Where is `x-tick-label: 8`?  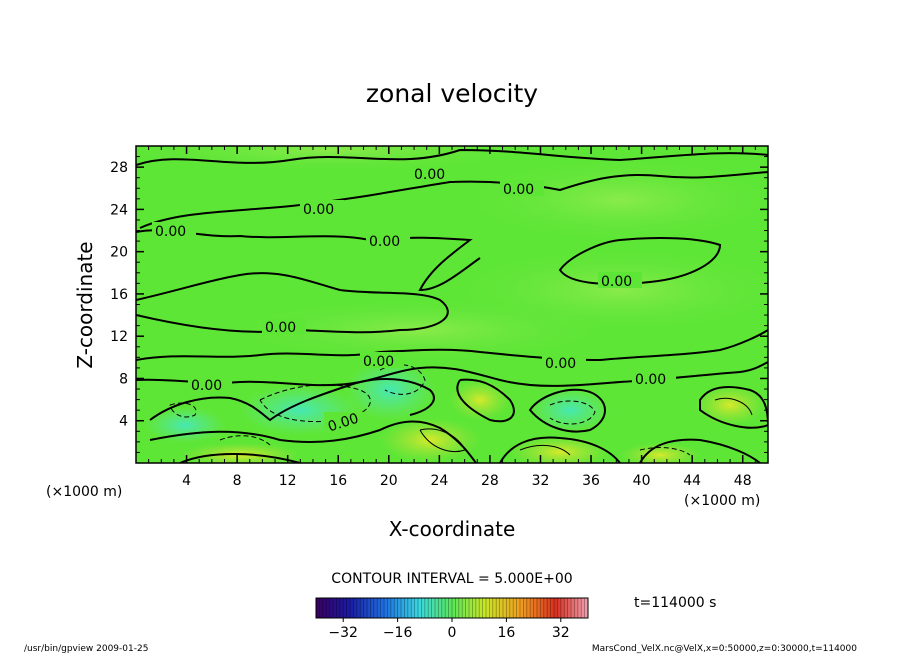
x-tick-label: 8 is located at coordinates (237, 481).